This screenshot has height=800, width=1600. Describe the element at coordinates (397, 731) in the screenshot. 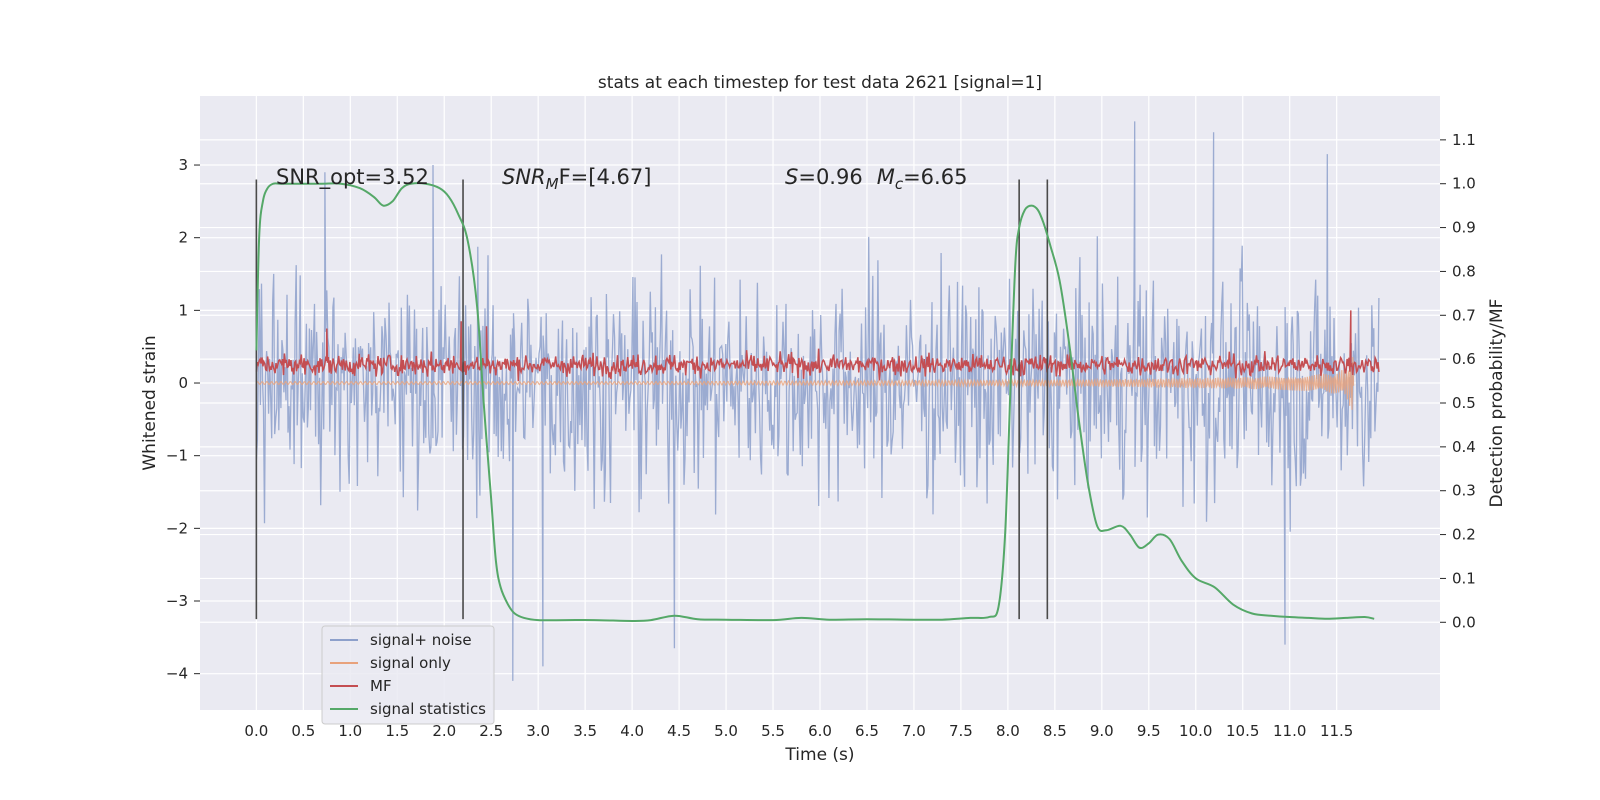

I see `x-tick-label: 1.5` at that location.